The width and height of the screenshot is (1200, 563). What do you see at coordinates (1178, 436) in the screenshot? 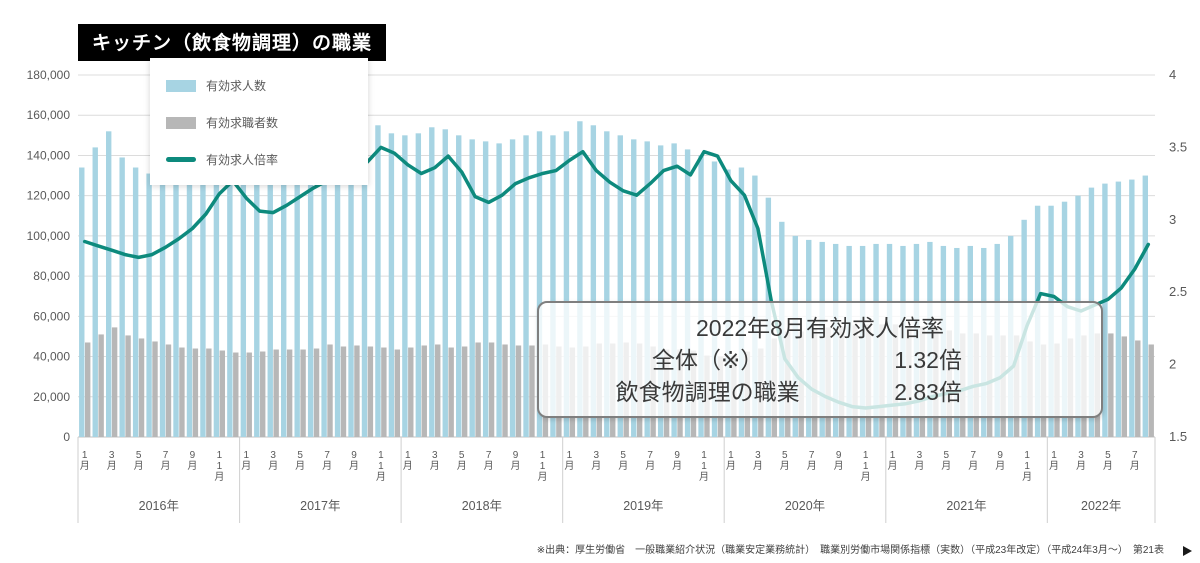
I see `right-axis-tick-label: 1.5` at bounding box center [1178, 436].